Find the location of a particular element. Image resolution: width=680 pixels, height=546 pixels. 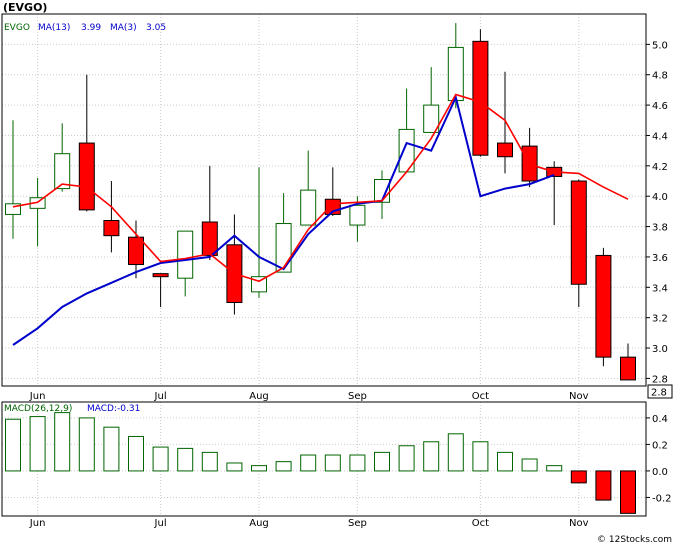

price-y-tick-label: 4.0 is located at coordinates (660, 197).